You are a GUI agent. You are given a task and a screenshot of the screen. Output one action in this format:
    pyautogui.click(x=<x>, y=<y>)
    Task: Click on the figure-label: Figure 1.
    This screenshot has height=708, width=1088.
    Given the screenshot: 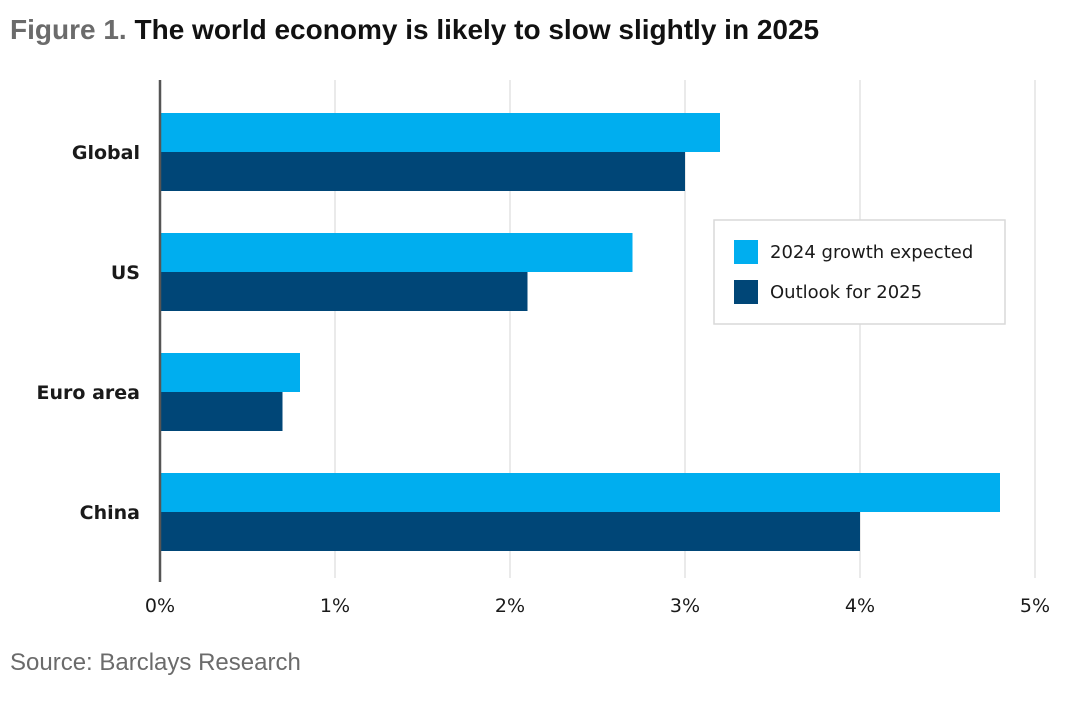 What is the action you would take?
    pyautogui.click(x=68, y=29)
    